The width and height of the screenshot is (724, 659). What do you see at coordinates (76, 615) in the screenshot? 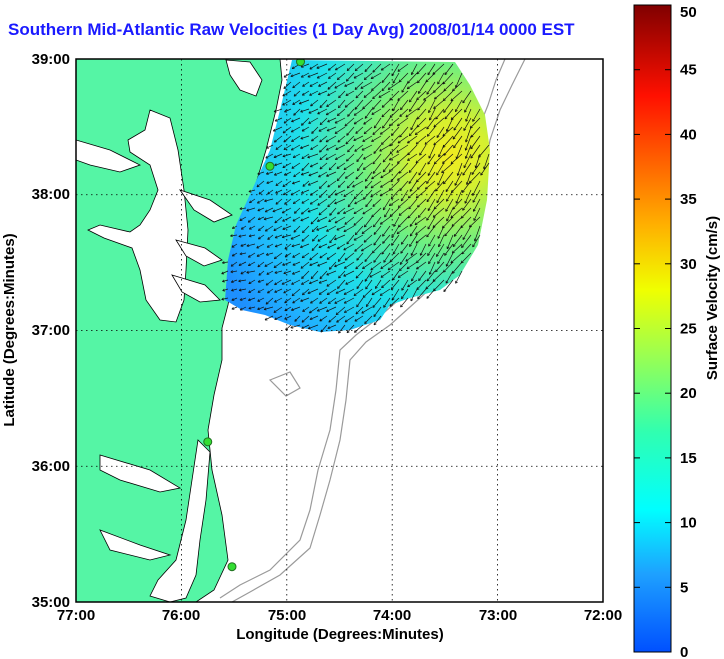
I see `x-tick: 77:00` at bounding box center [76, 615].